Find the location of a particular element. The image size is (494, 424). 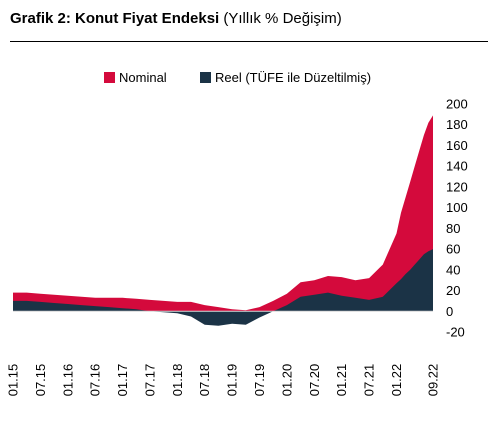

legend-label-nominal: Nominal is located at coordinates (143, 77).